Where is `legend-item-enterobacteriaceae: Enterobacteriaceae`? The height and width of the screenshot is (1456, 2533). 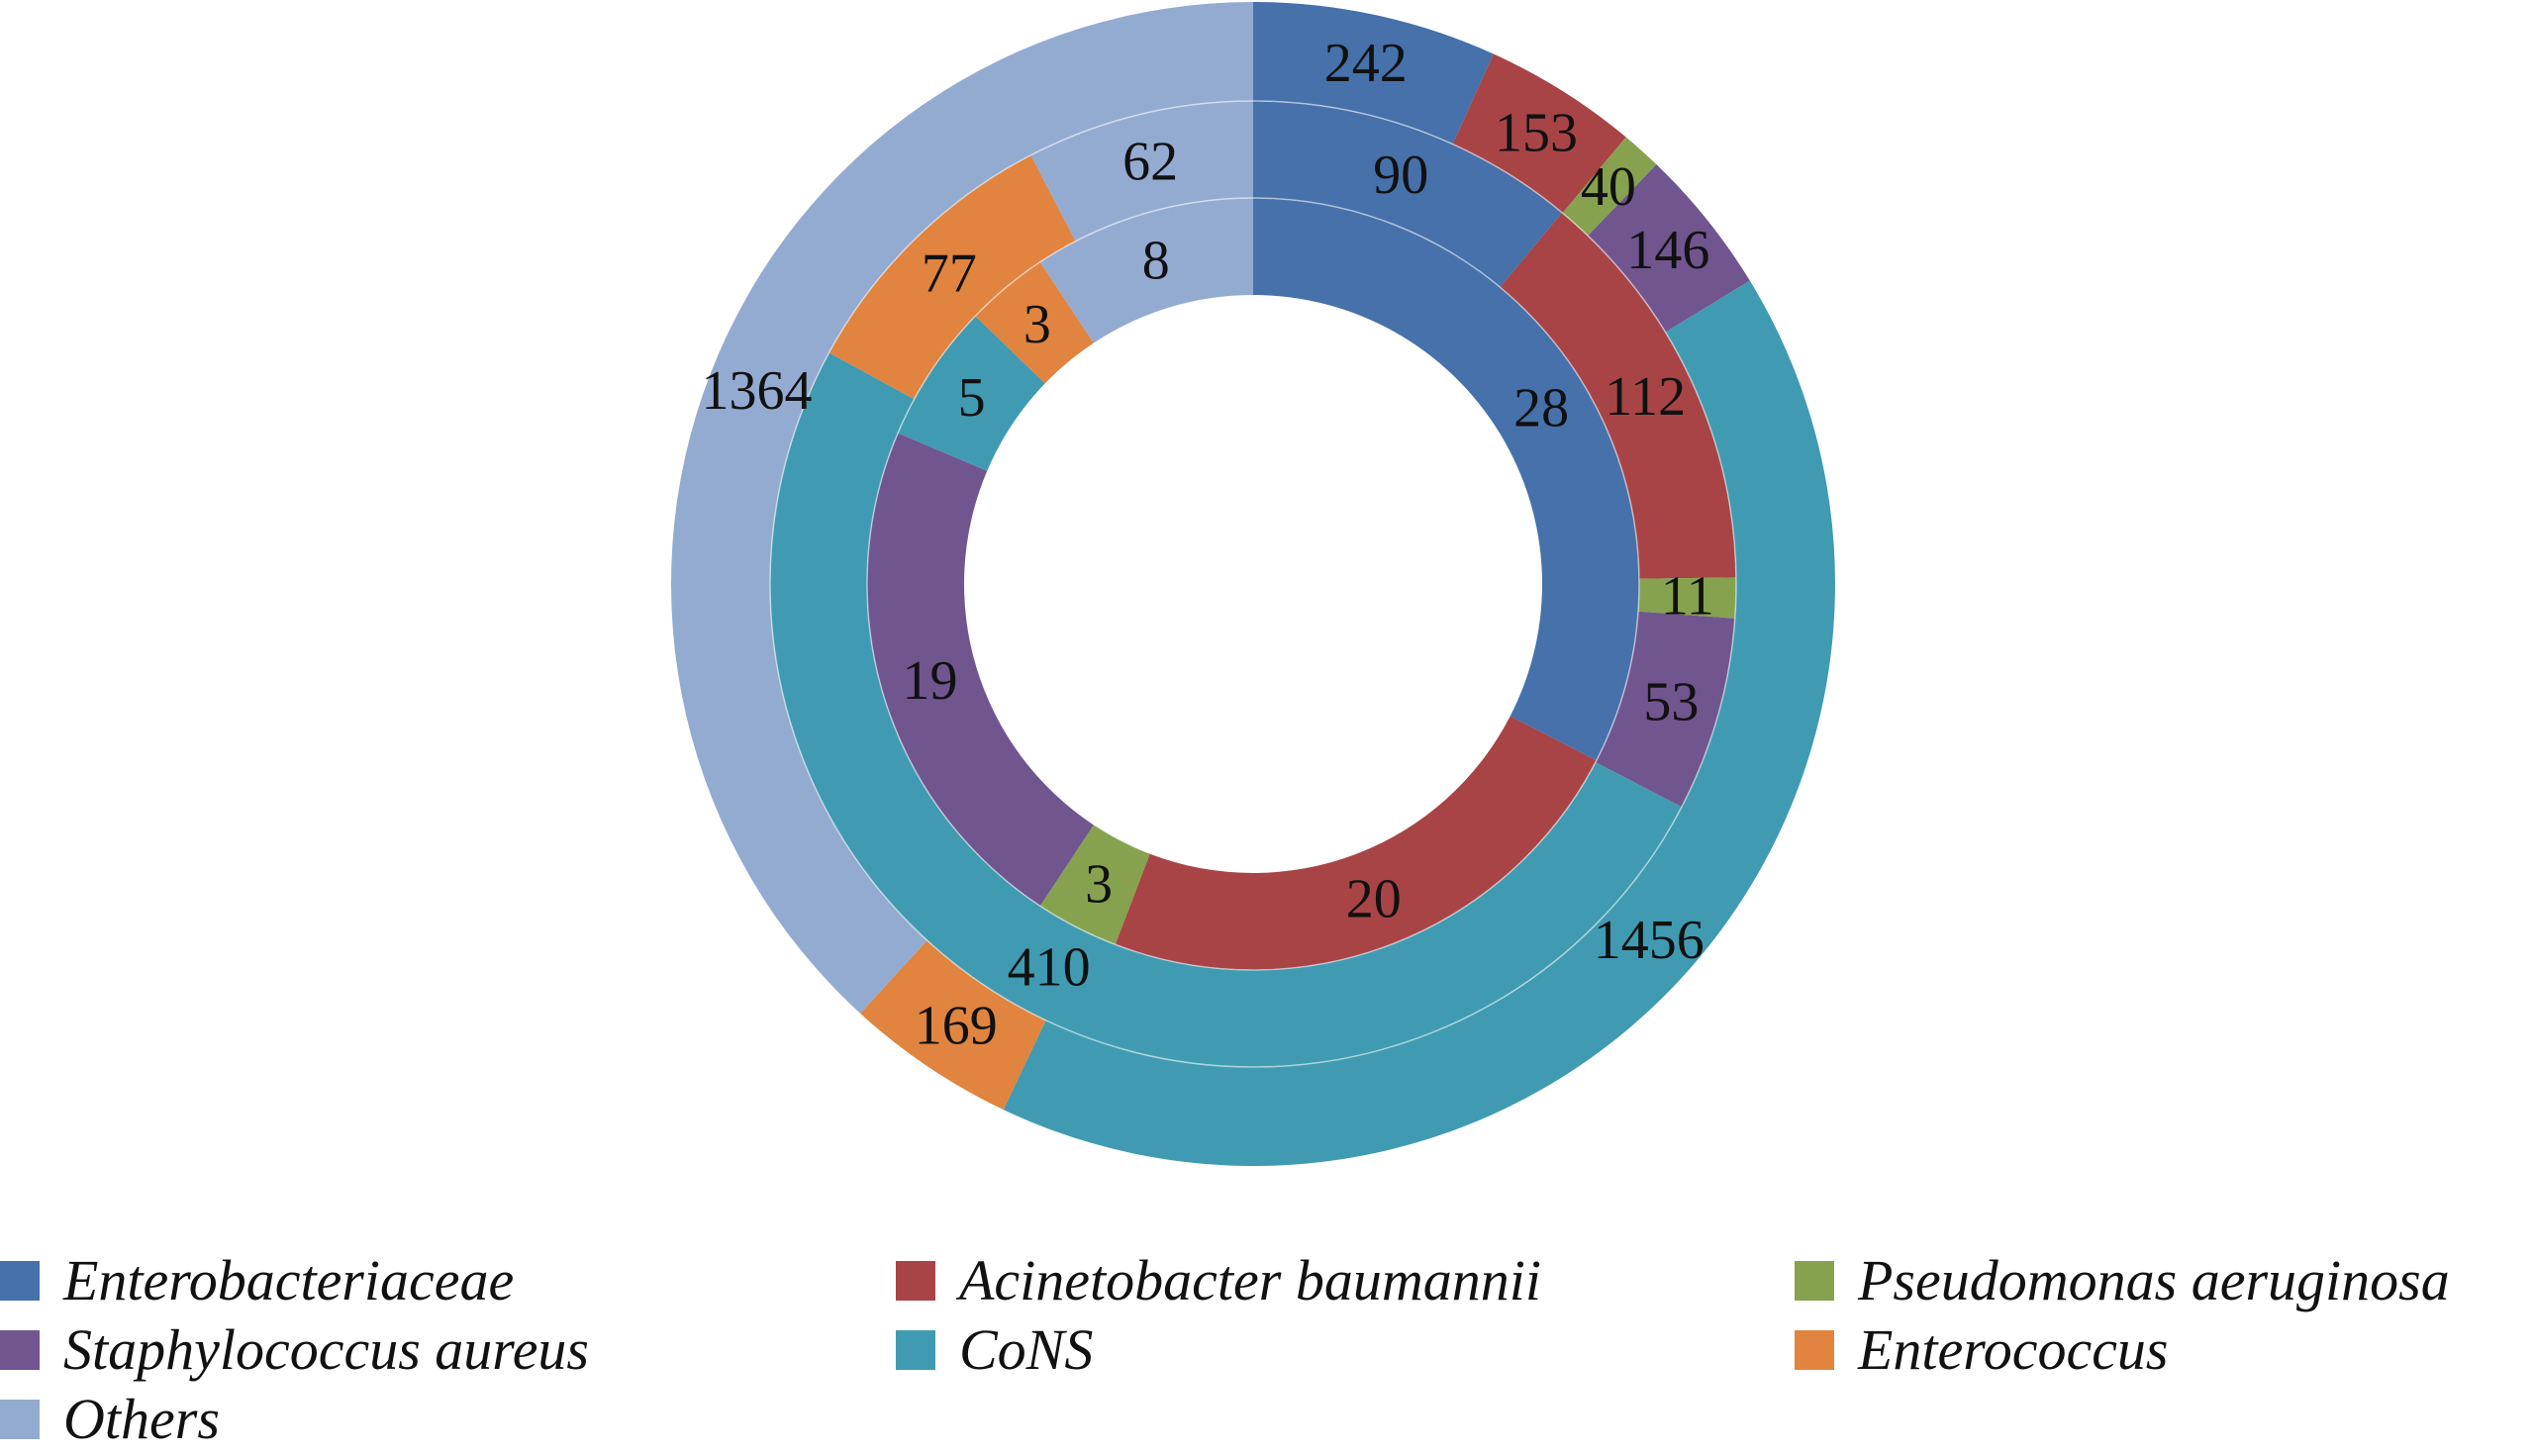 legend-item-enterobacteriaceae: Enterobacteriaceae is located at coordinates (257, 1280).